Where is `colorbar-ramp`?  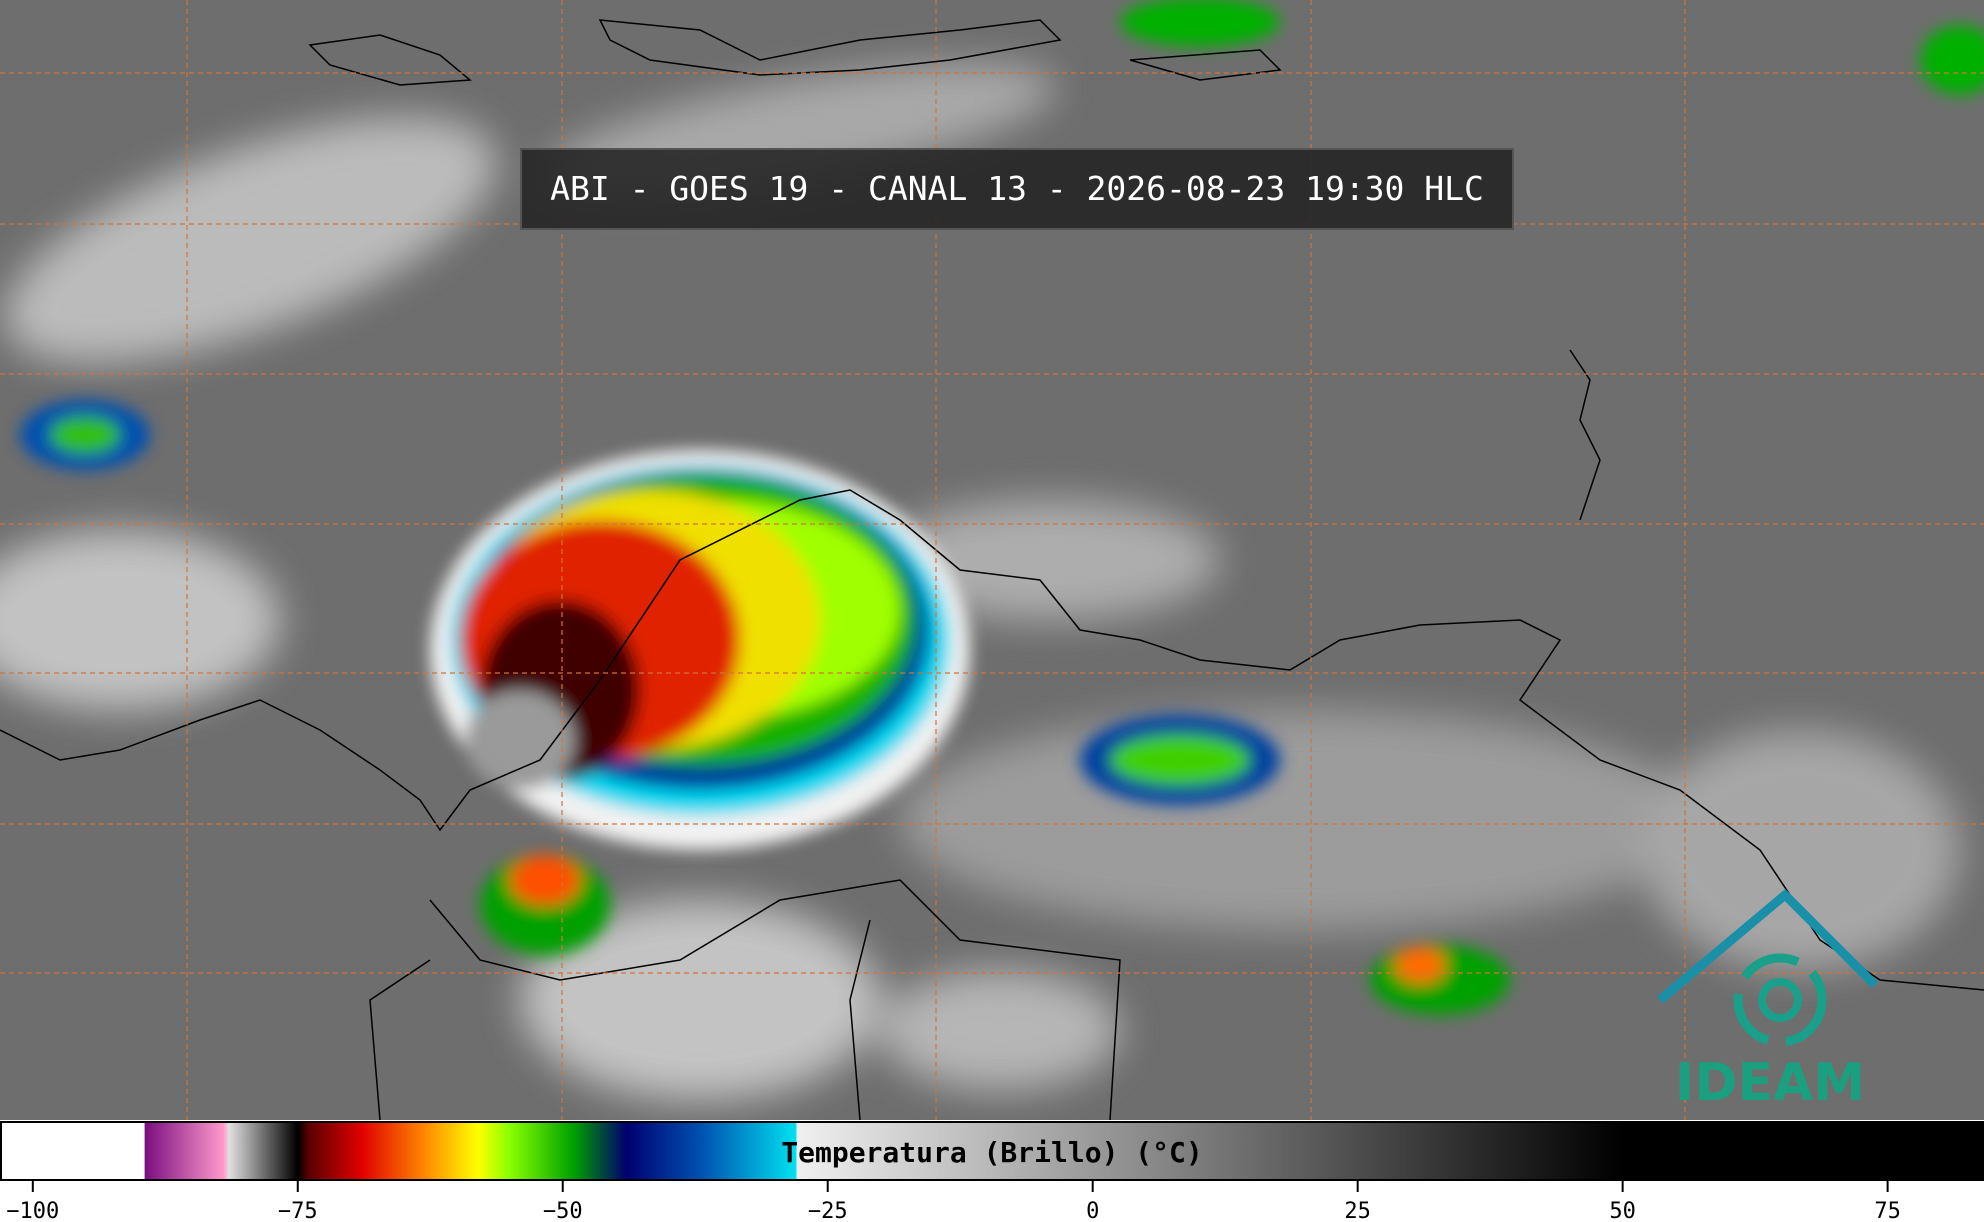
colorbar-ramp is located at coordinates (992, 1151).